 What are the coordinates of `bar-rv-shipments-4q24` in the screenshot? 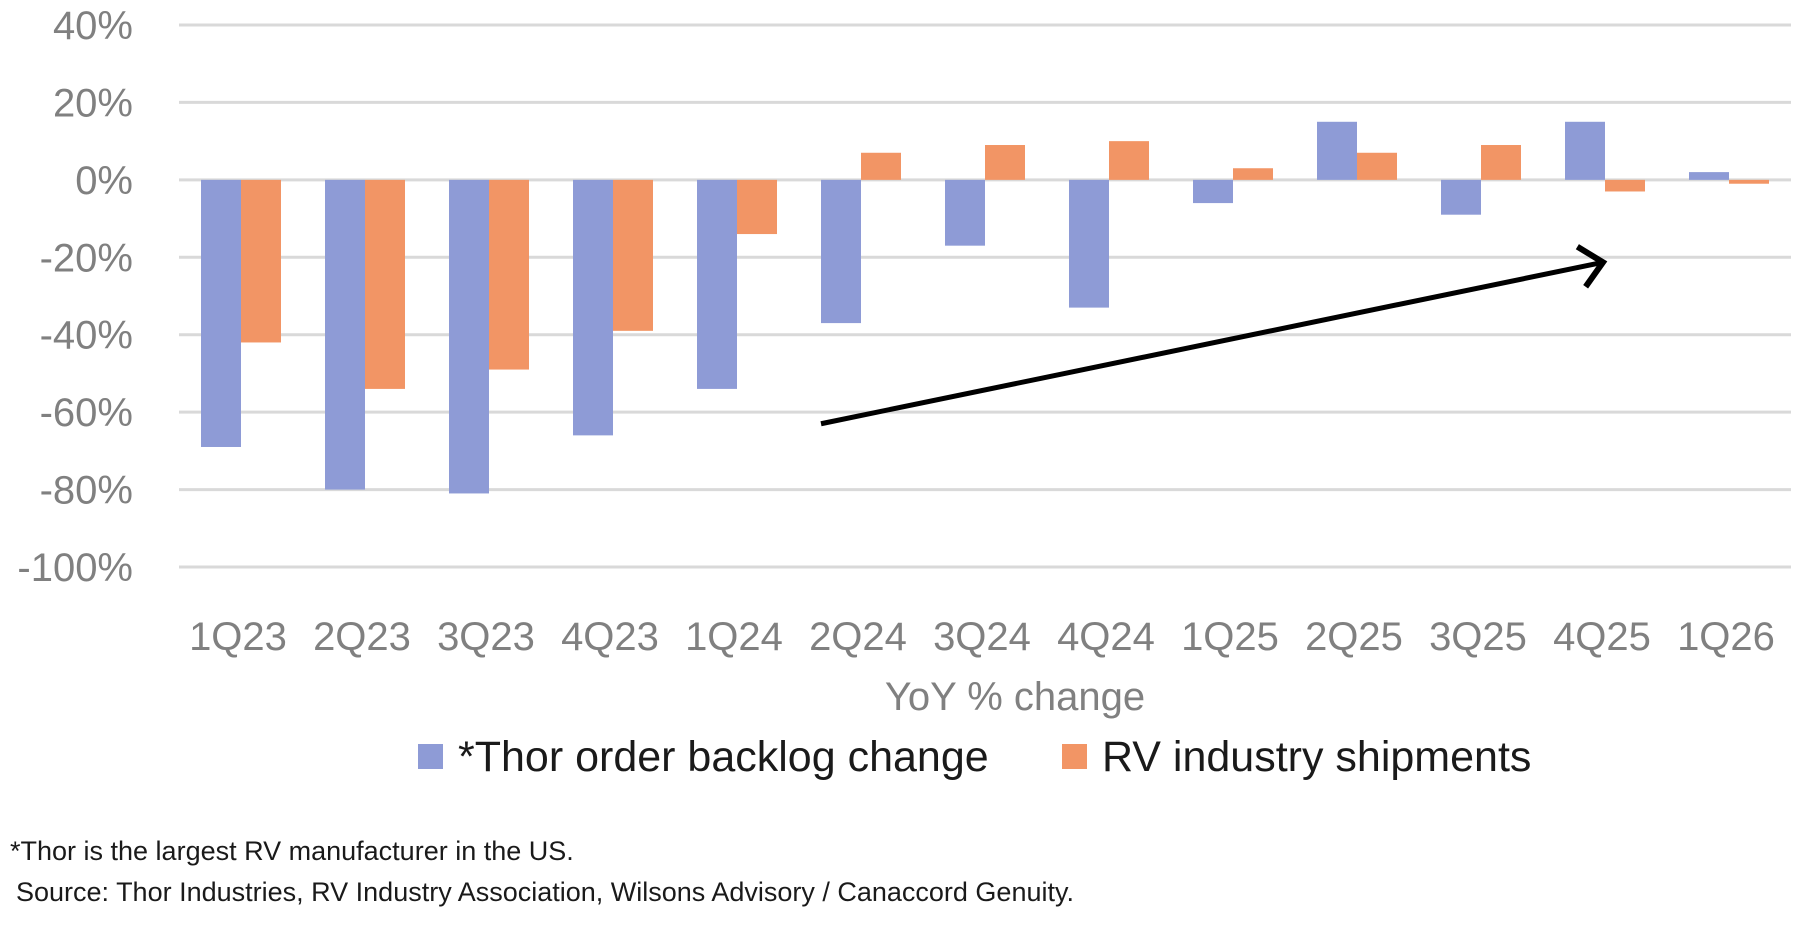 It's located at (1129, 160).